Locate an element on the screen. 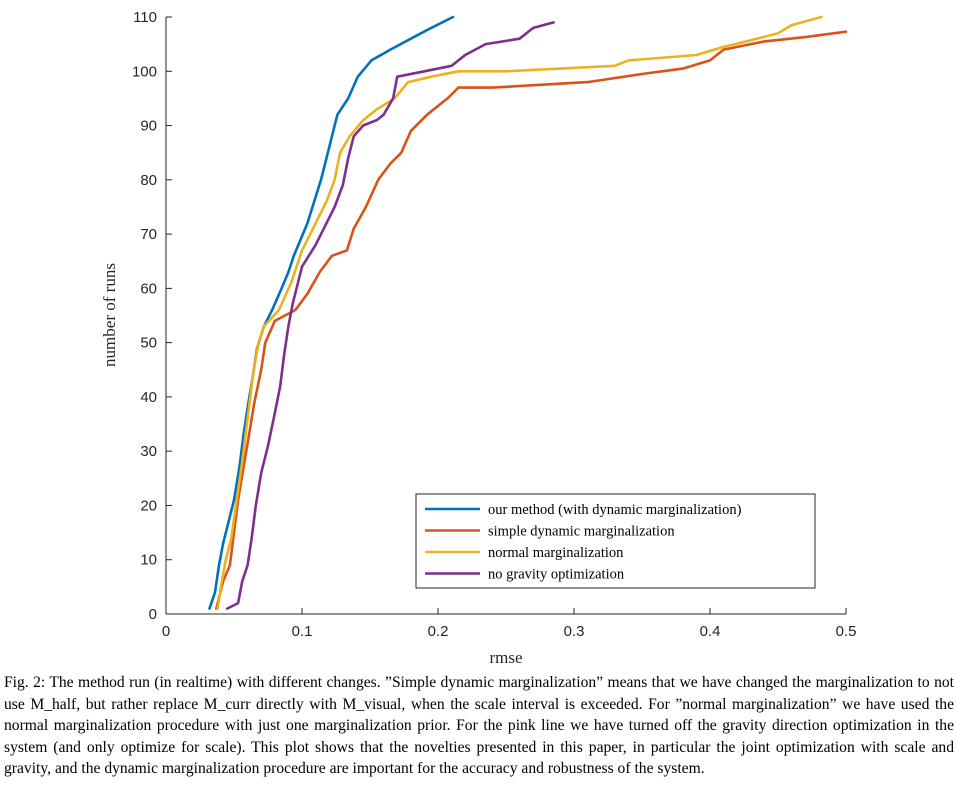  legend-box is located at coordinates (615, 541).